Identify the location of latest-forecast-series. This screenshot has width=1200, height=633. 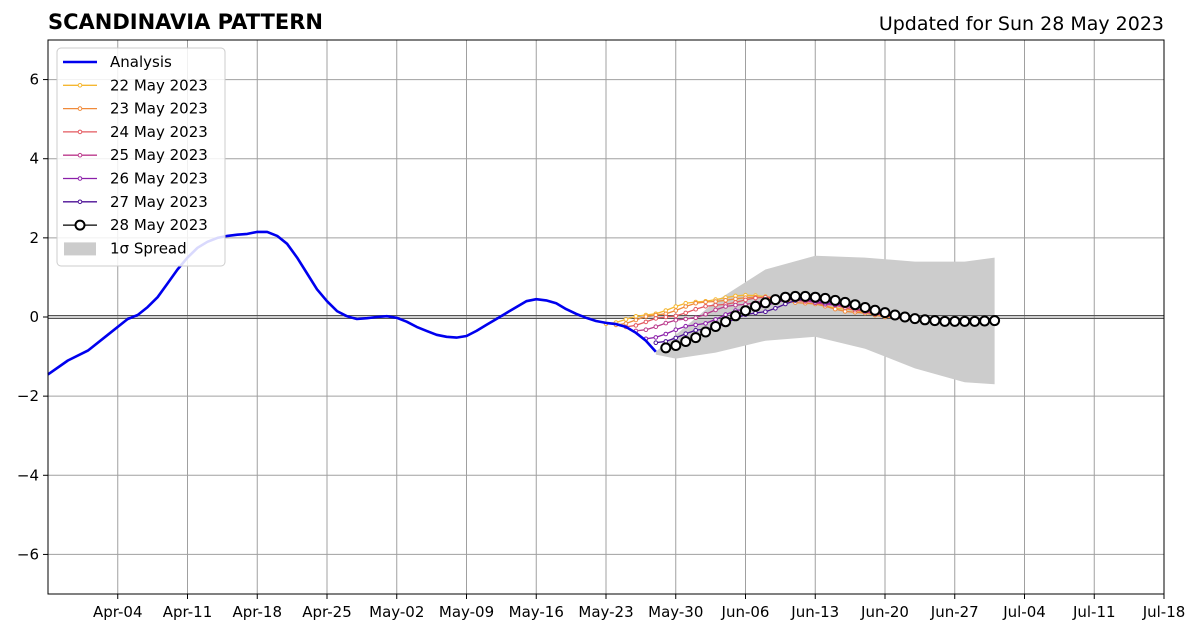
(830, 322).